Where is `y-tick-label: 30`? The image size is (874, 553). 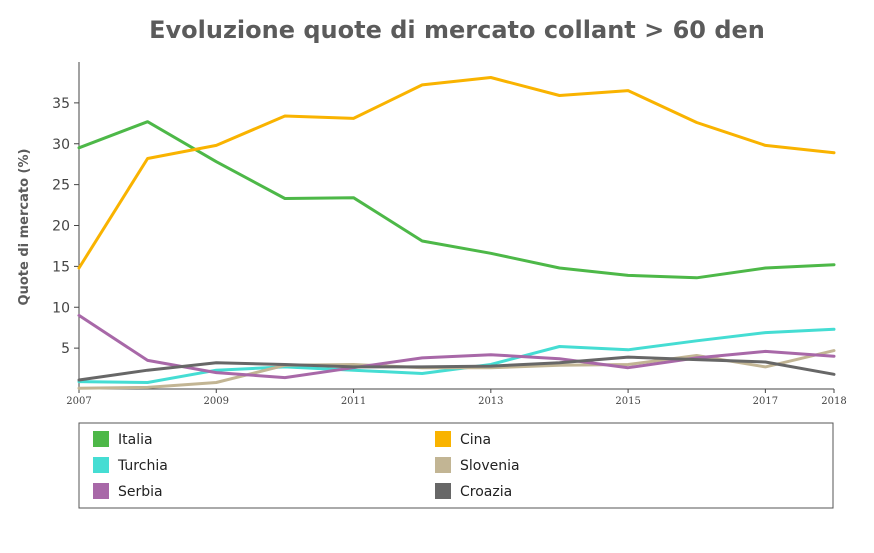 y-tick-label: 30 is located at coordinates (61, 145).